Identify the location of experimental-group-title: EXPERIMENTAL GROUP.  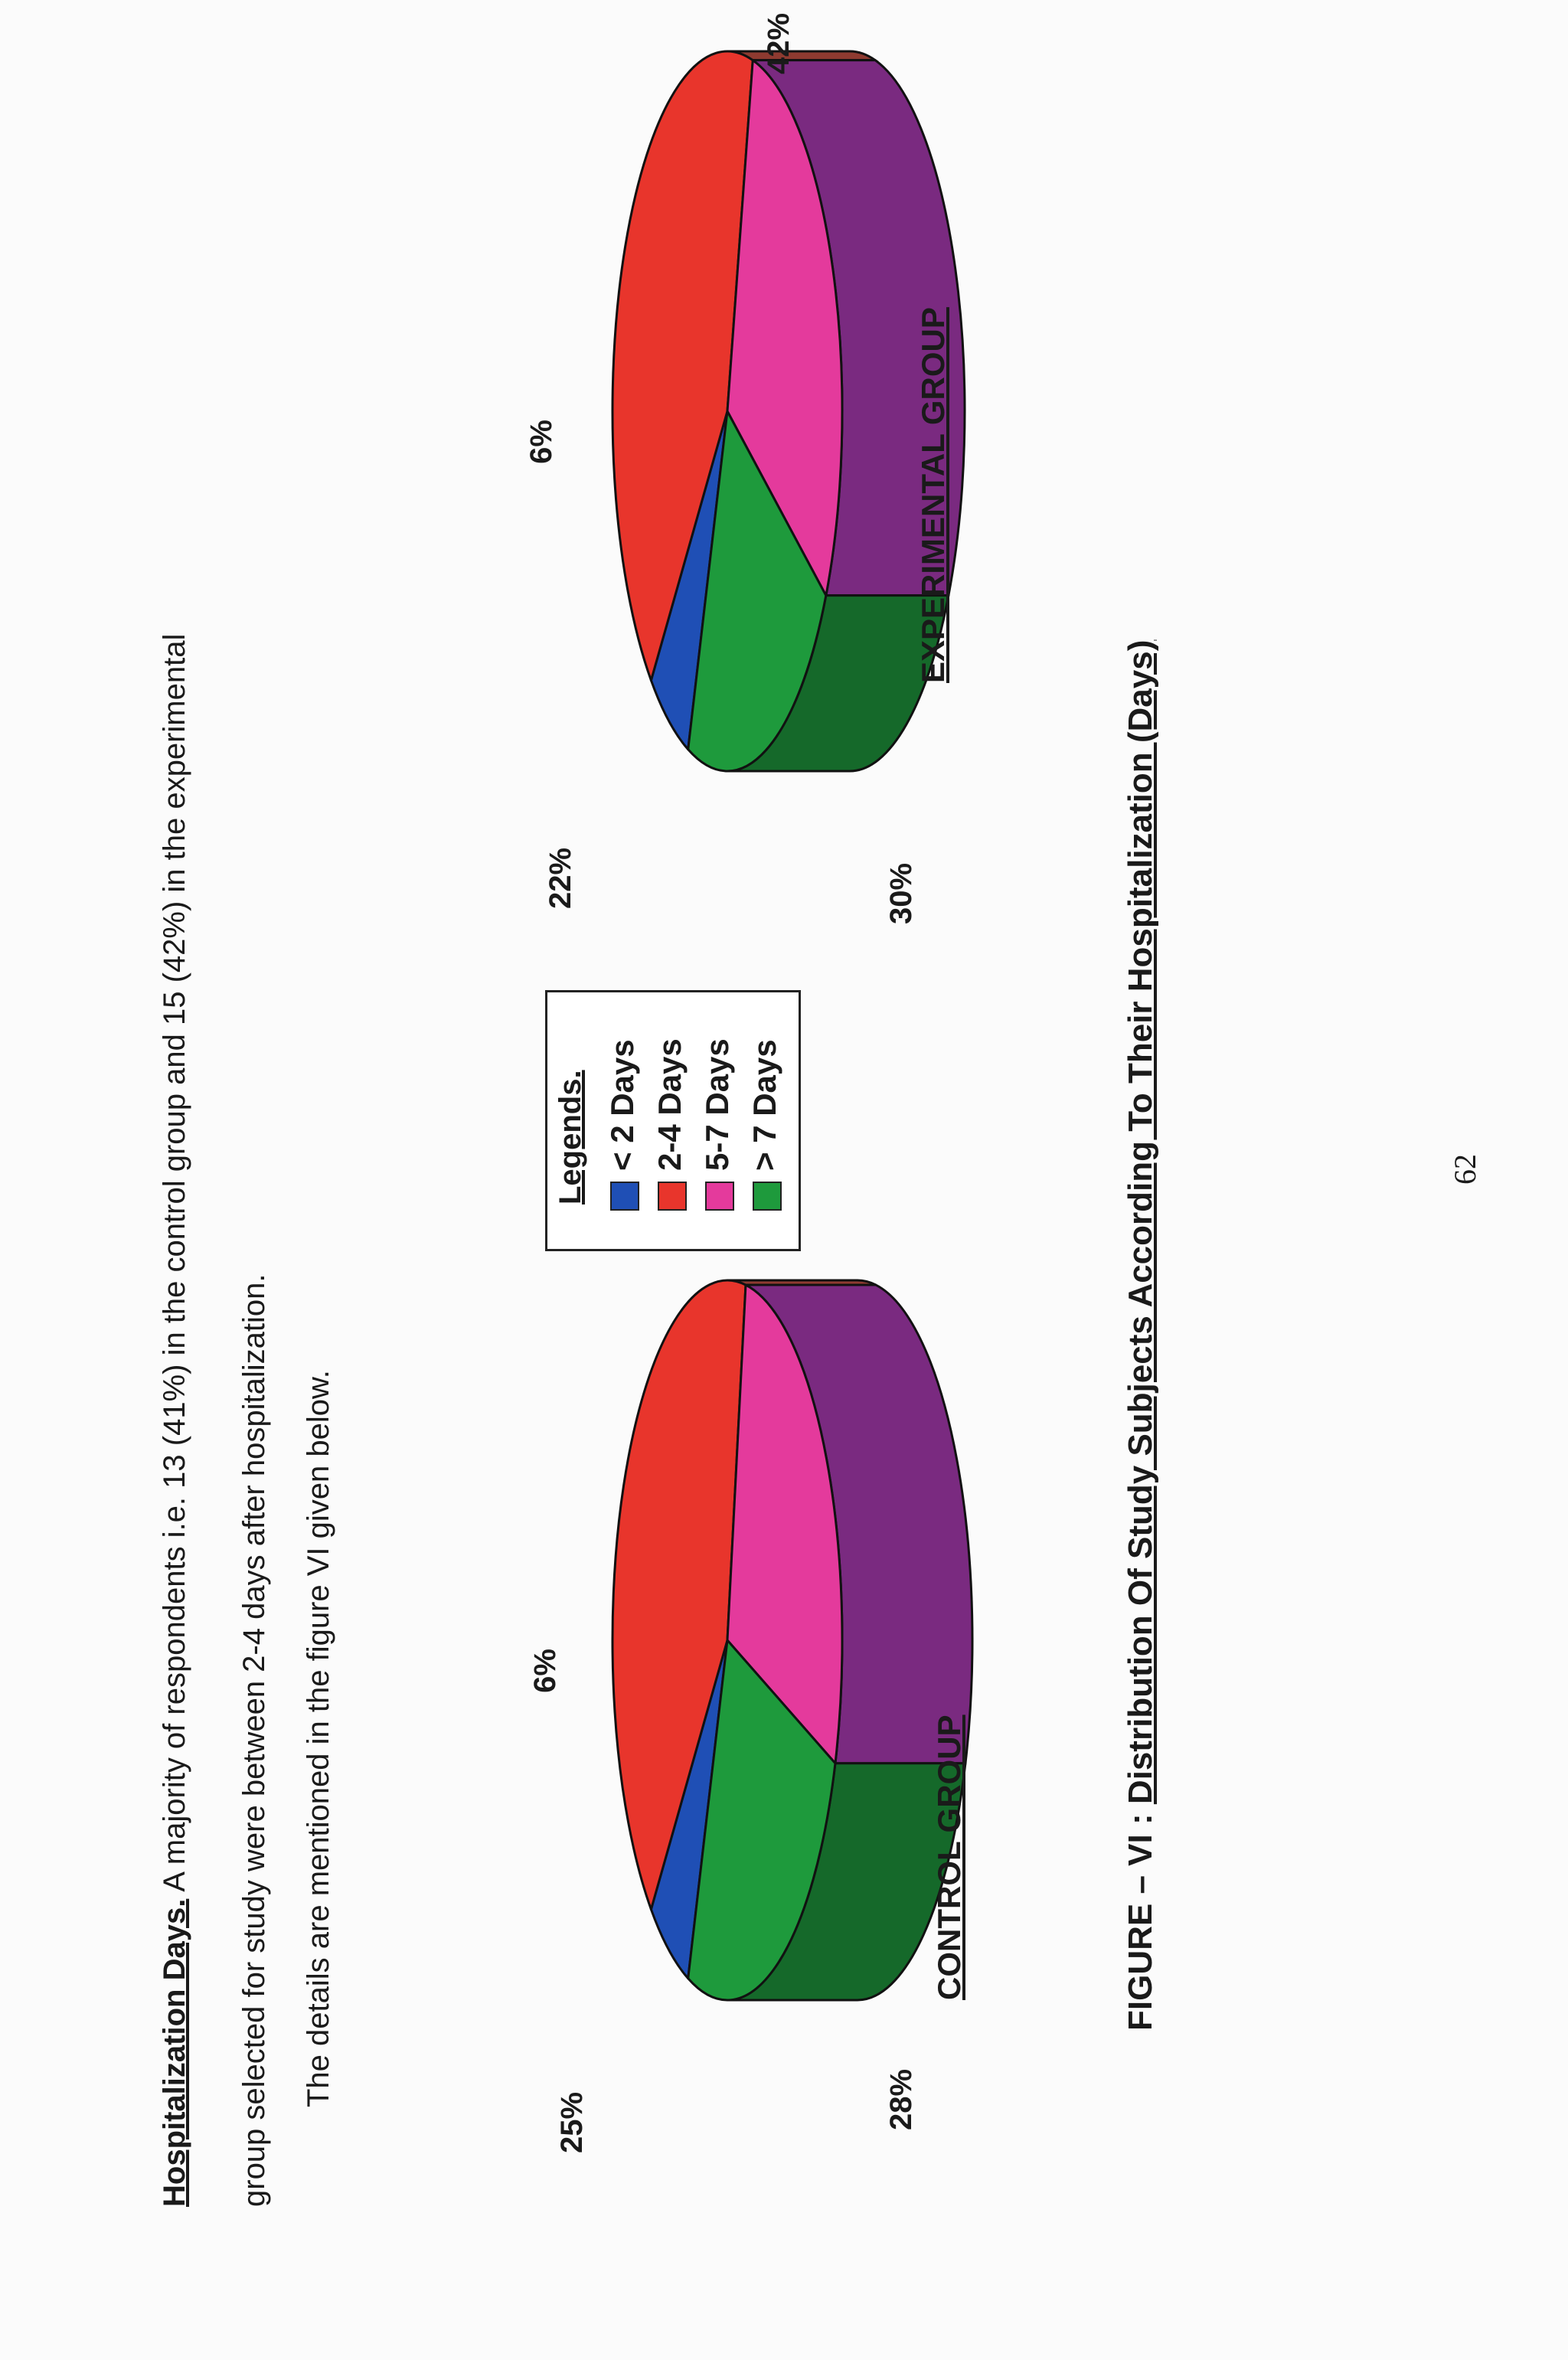
(933, 495).